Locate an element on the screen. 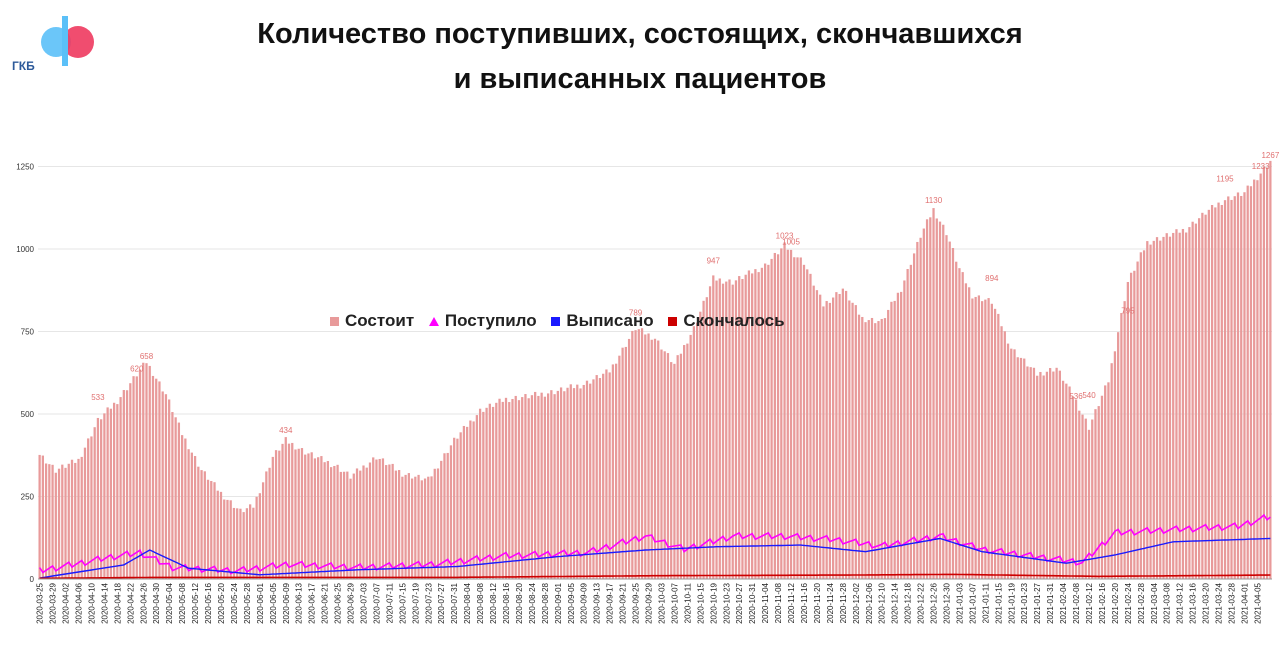  x-tick-label: 2020-09-17 is located at coordinates (610, 602).